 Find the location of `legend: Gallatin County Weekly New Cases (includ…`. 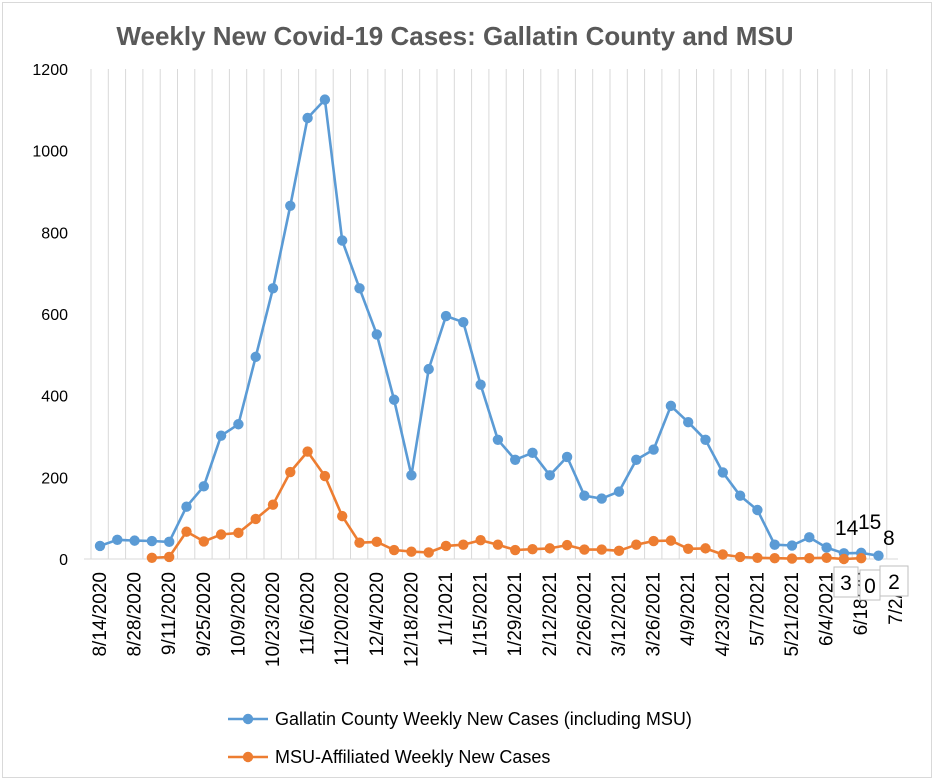

legend: Gallatin County Weekly New Cases (includ… is located at coordinates (460, 738).